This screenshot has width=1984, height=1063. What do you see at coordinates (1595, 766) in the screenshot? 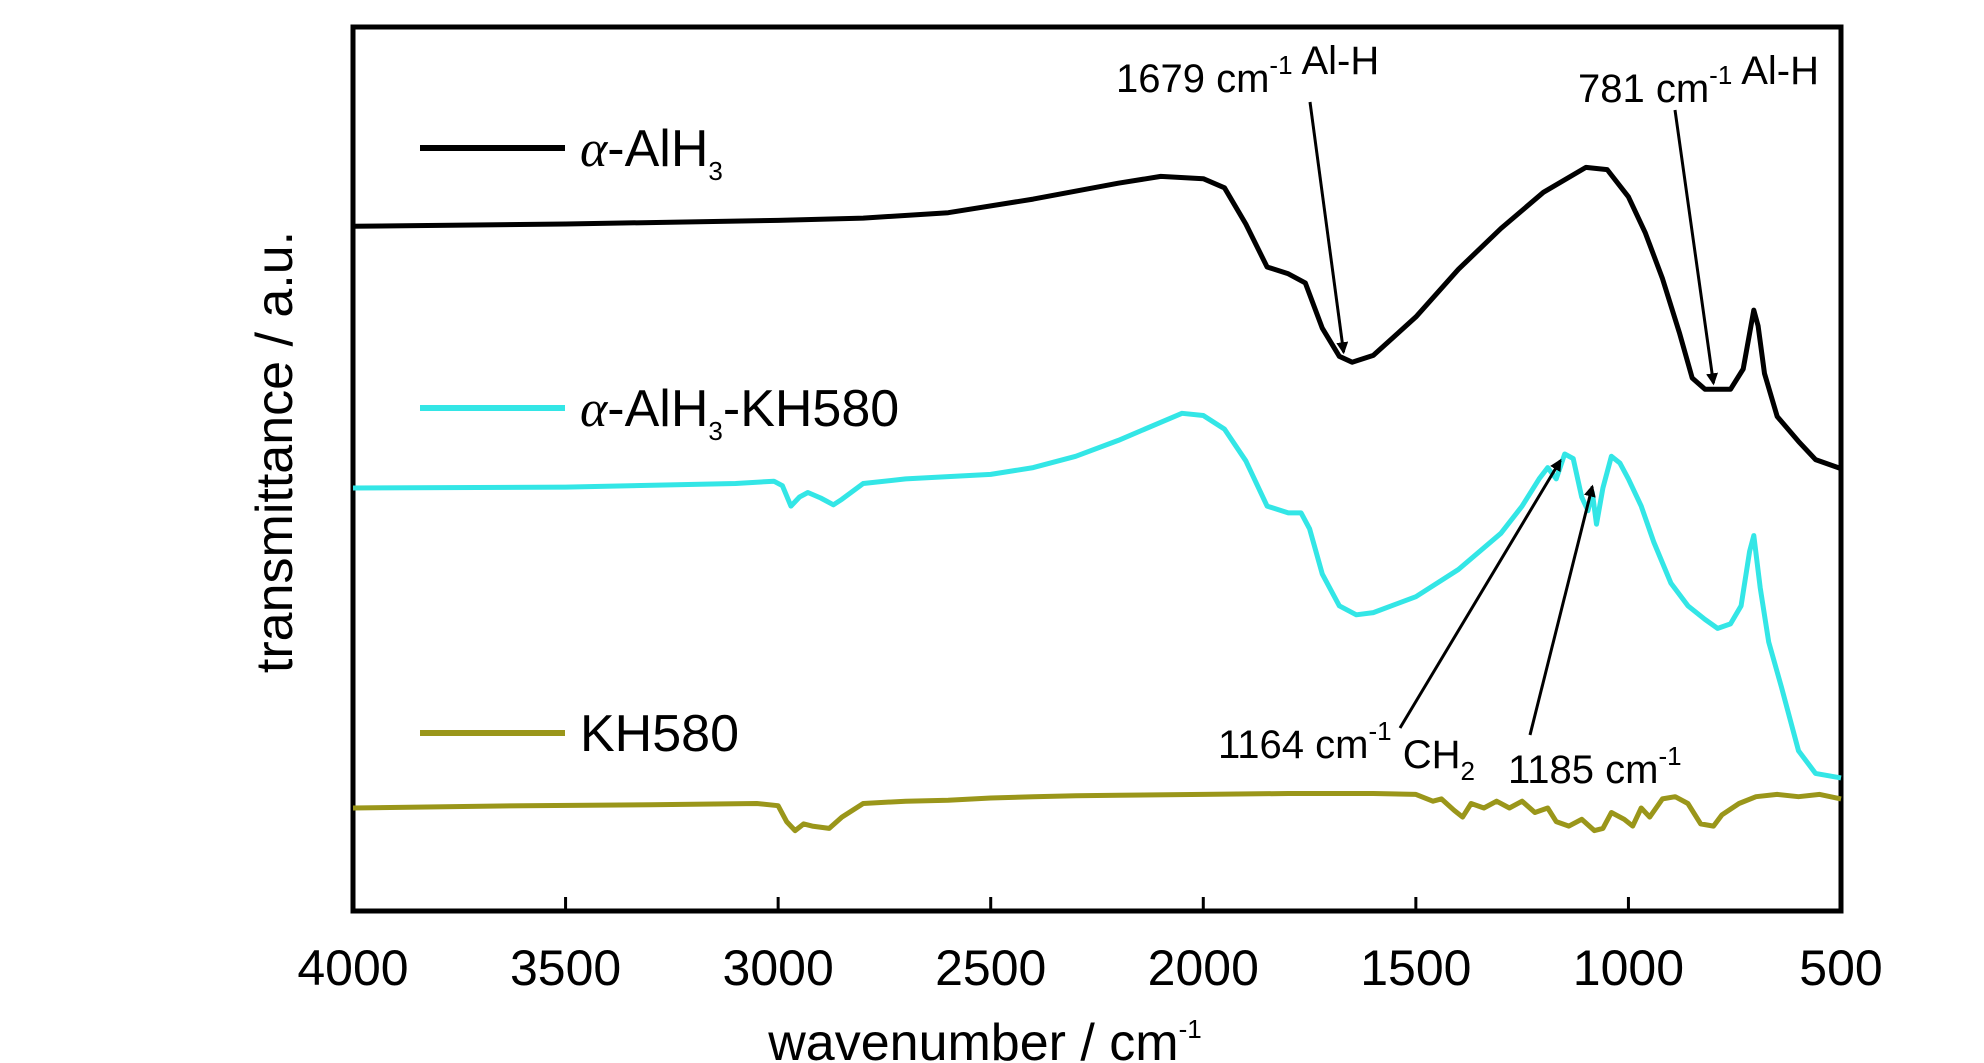
I see `annotation-label: 1185 cm-1` at bounding box center [1595, 766].